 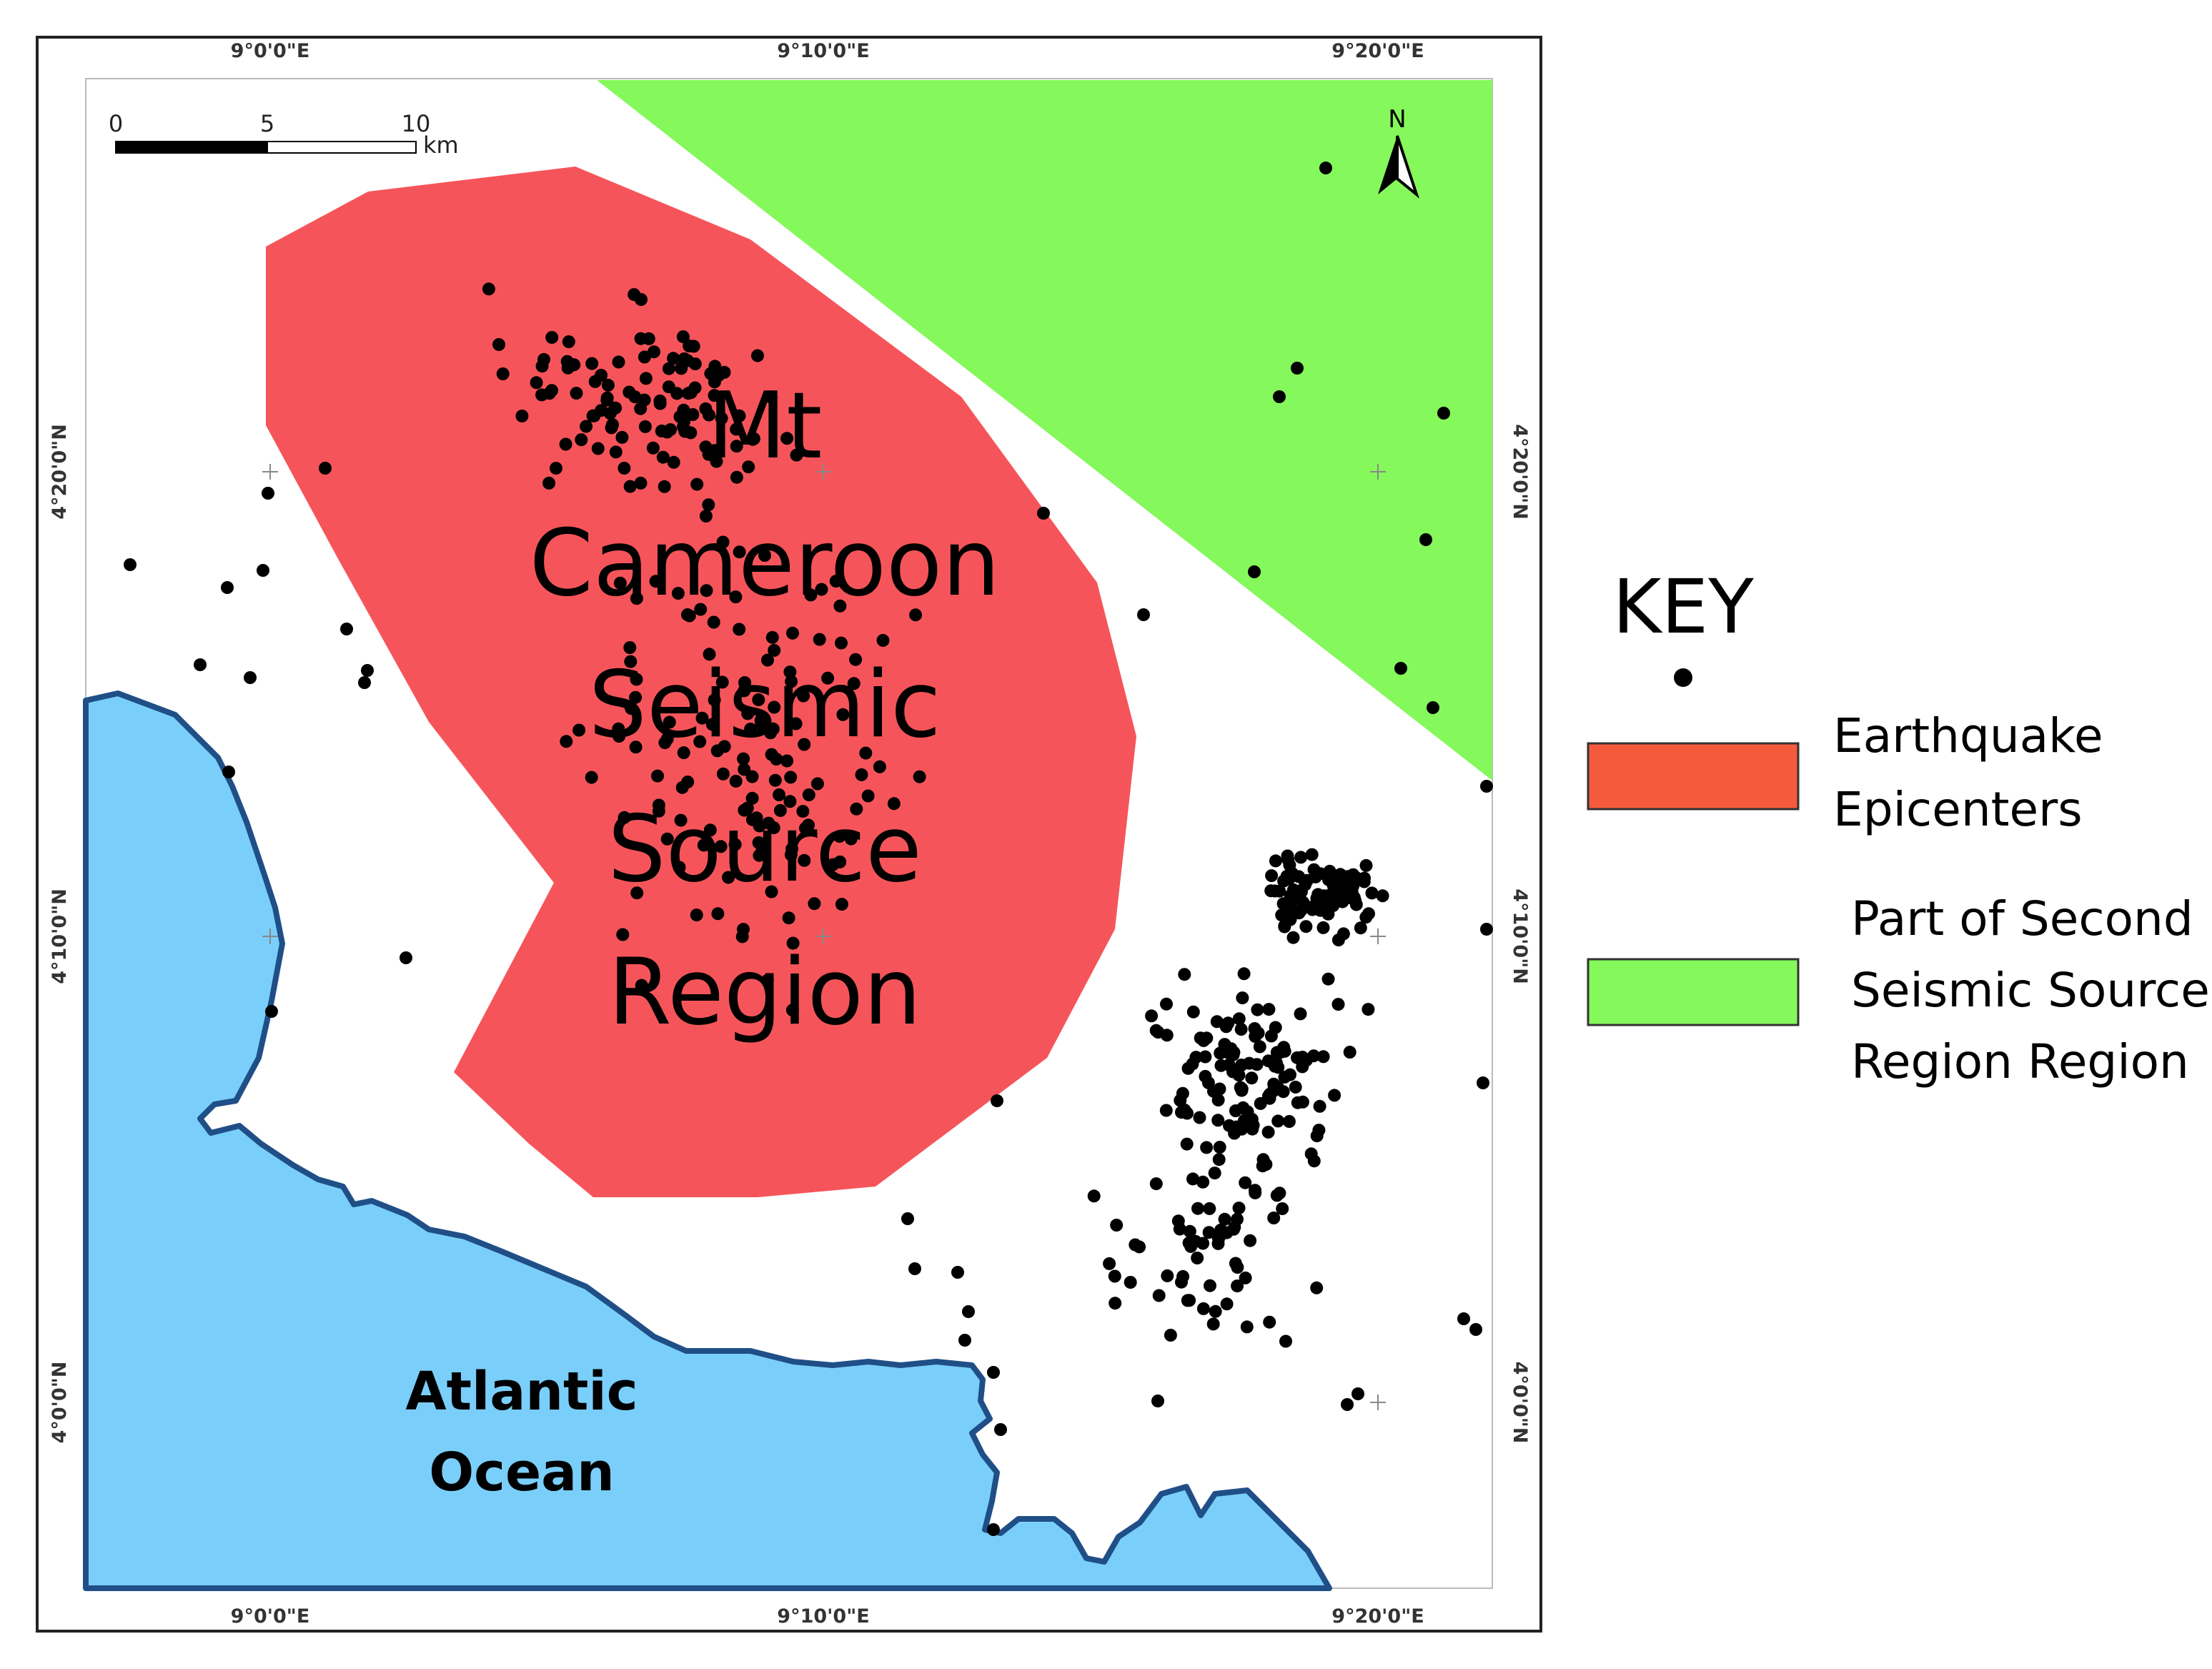 I want to click on scale-tick-0: 0, so click(x=116, y=123).